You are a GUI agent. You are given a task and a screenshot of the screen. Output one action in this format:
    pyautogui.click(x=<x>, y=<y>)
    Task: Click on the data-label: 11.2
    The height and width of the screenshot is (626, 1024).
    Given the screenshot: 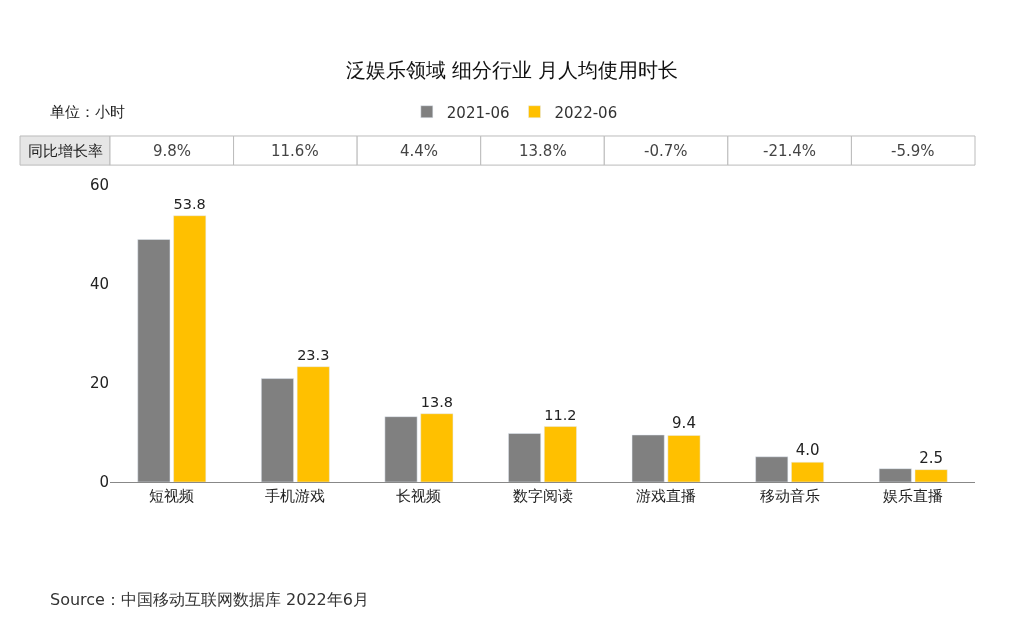 What is the action you would take?
    pyautogui.click(x=560, y=414)
    